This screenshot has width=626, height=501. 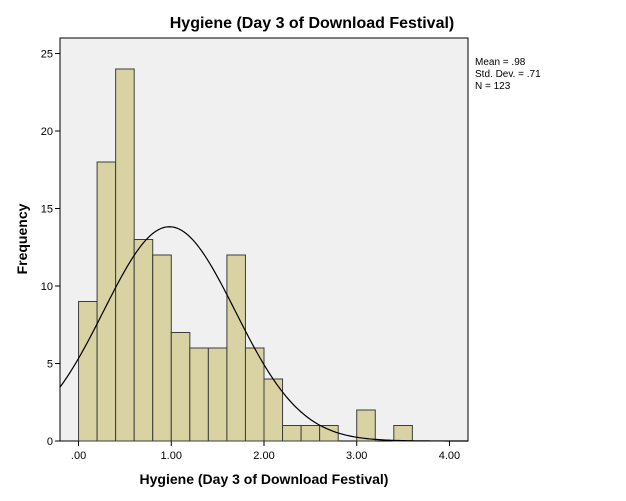 I want to click on y-tick-label: 20, so click(x=47, y=132).